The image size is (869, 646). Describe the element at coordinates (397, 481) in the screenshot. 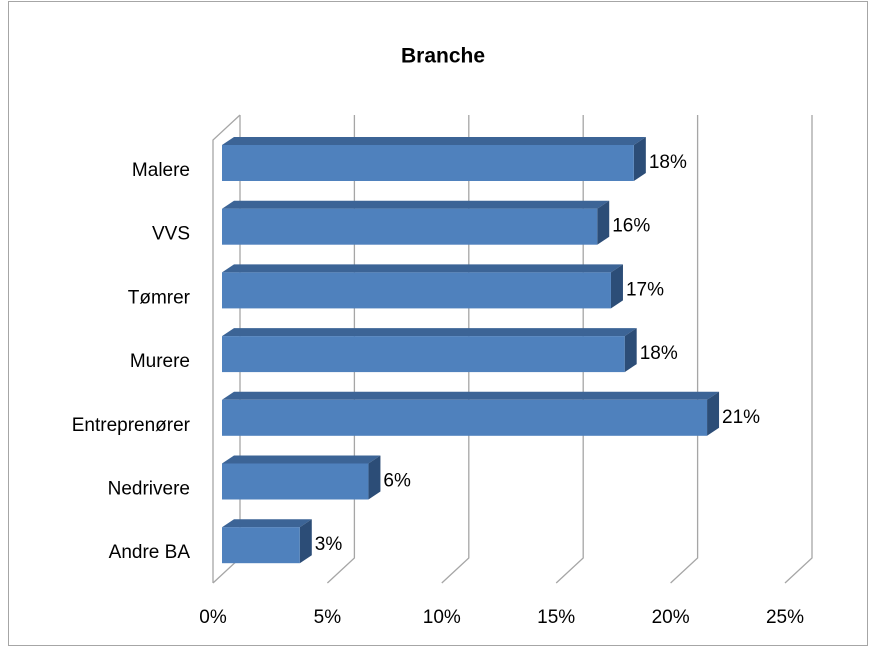

I see `data-label: 6%` at that location.